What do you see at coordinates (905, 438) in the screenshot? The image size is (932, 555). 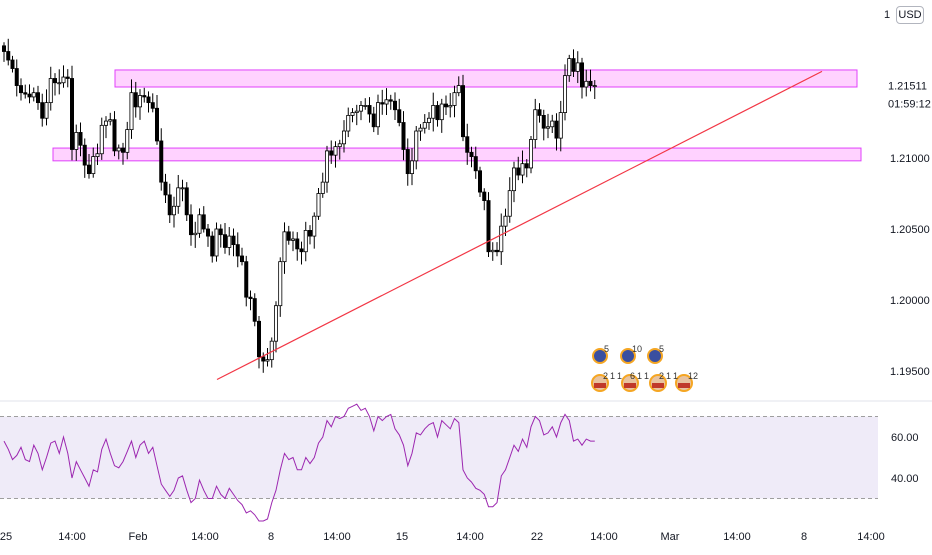 I see `rsi-y-tick-label: 60.00` at bounding box center [905, 438].